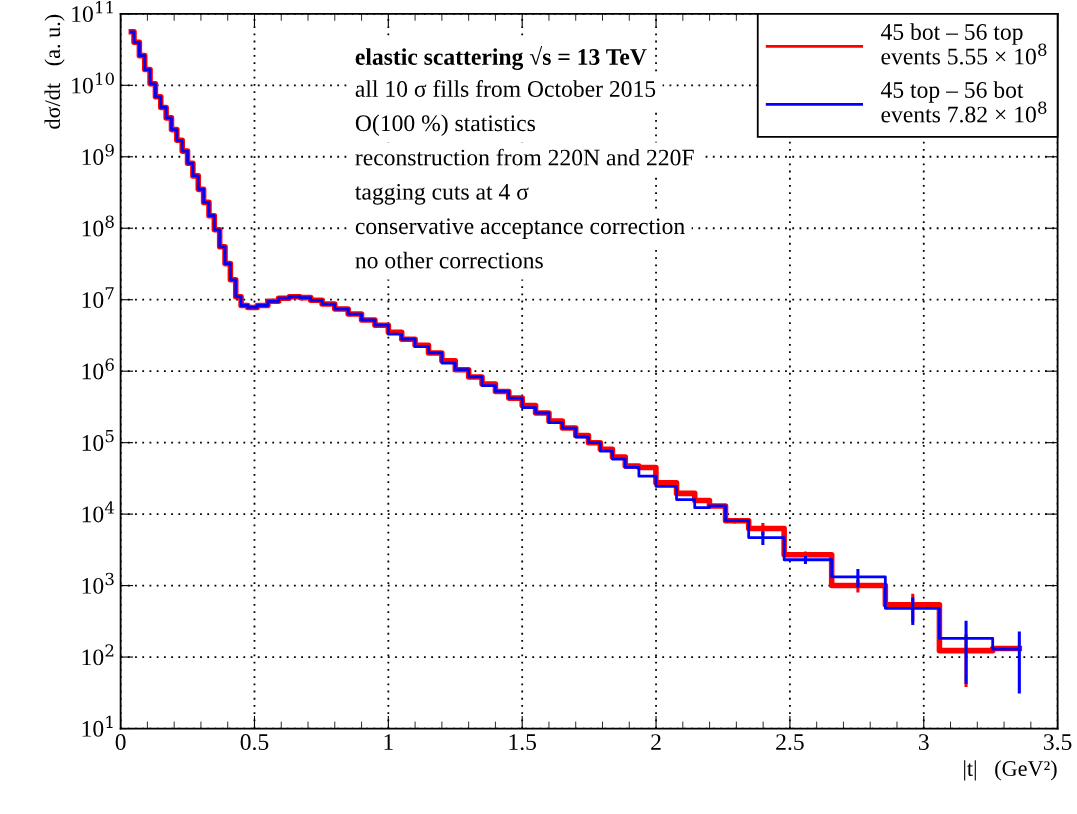 Image resolution: width=1077 pixels, height=814 pixels. Describe the element at coordinates (963, 44) in the screenshot. I see `legend-label: 45 bot – 56 top events 5.55 × 10$^{8}$` at that location.